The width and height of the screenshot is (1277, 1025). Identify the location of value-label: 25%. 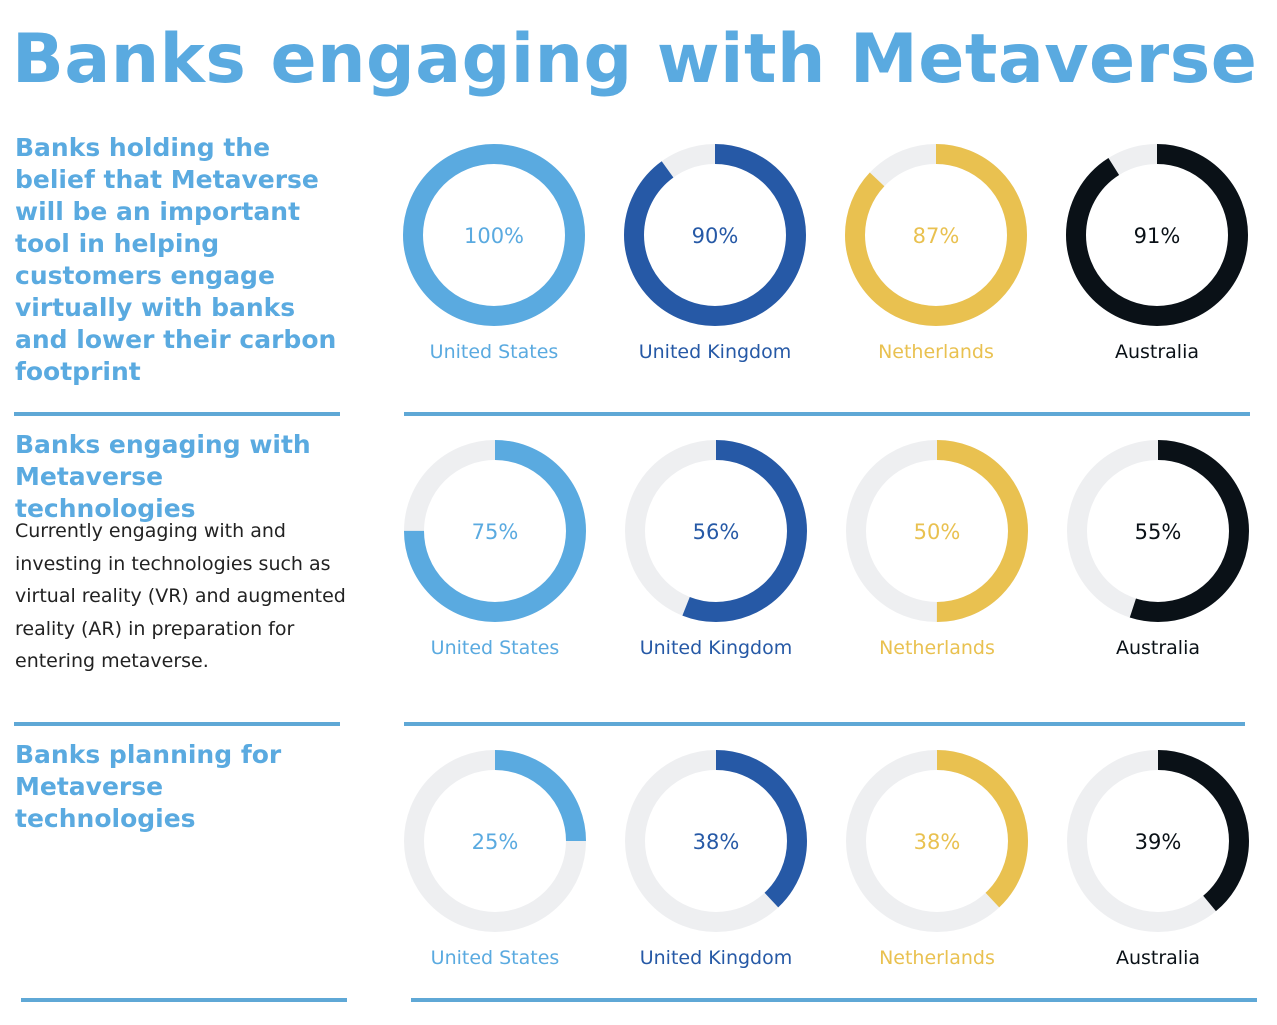
(495, 842).